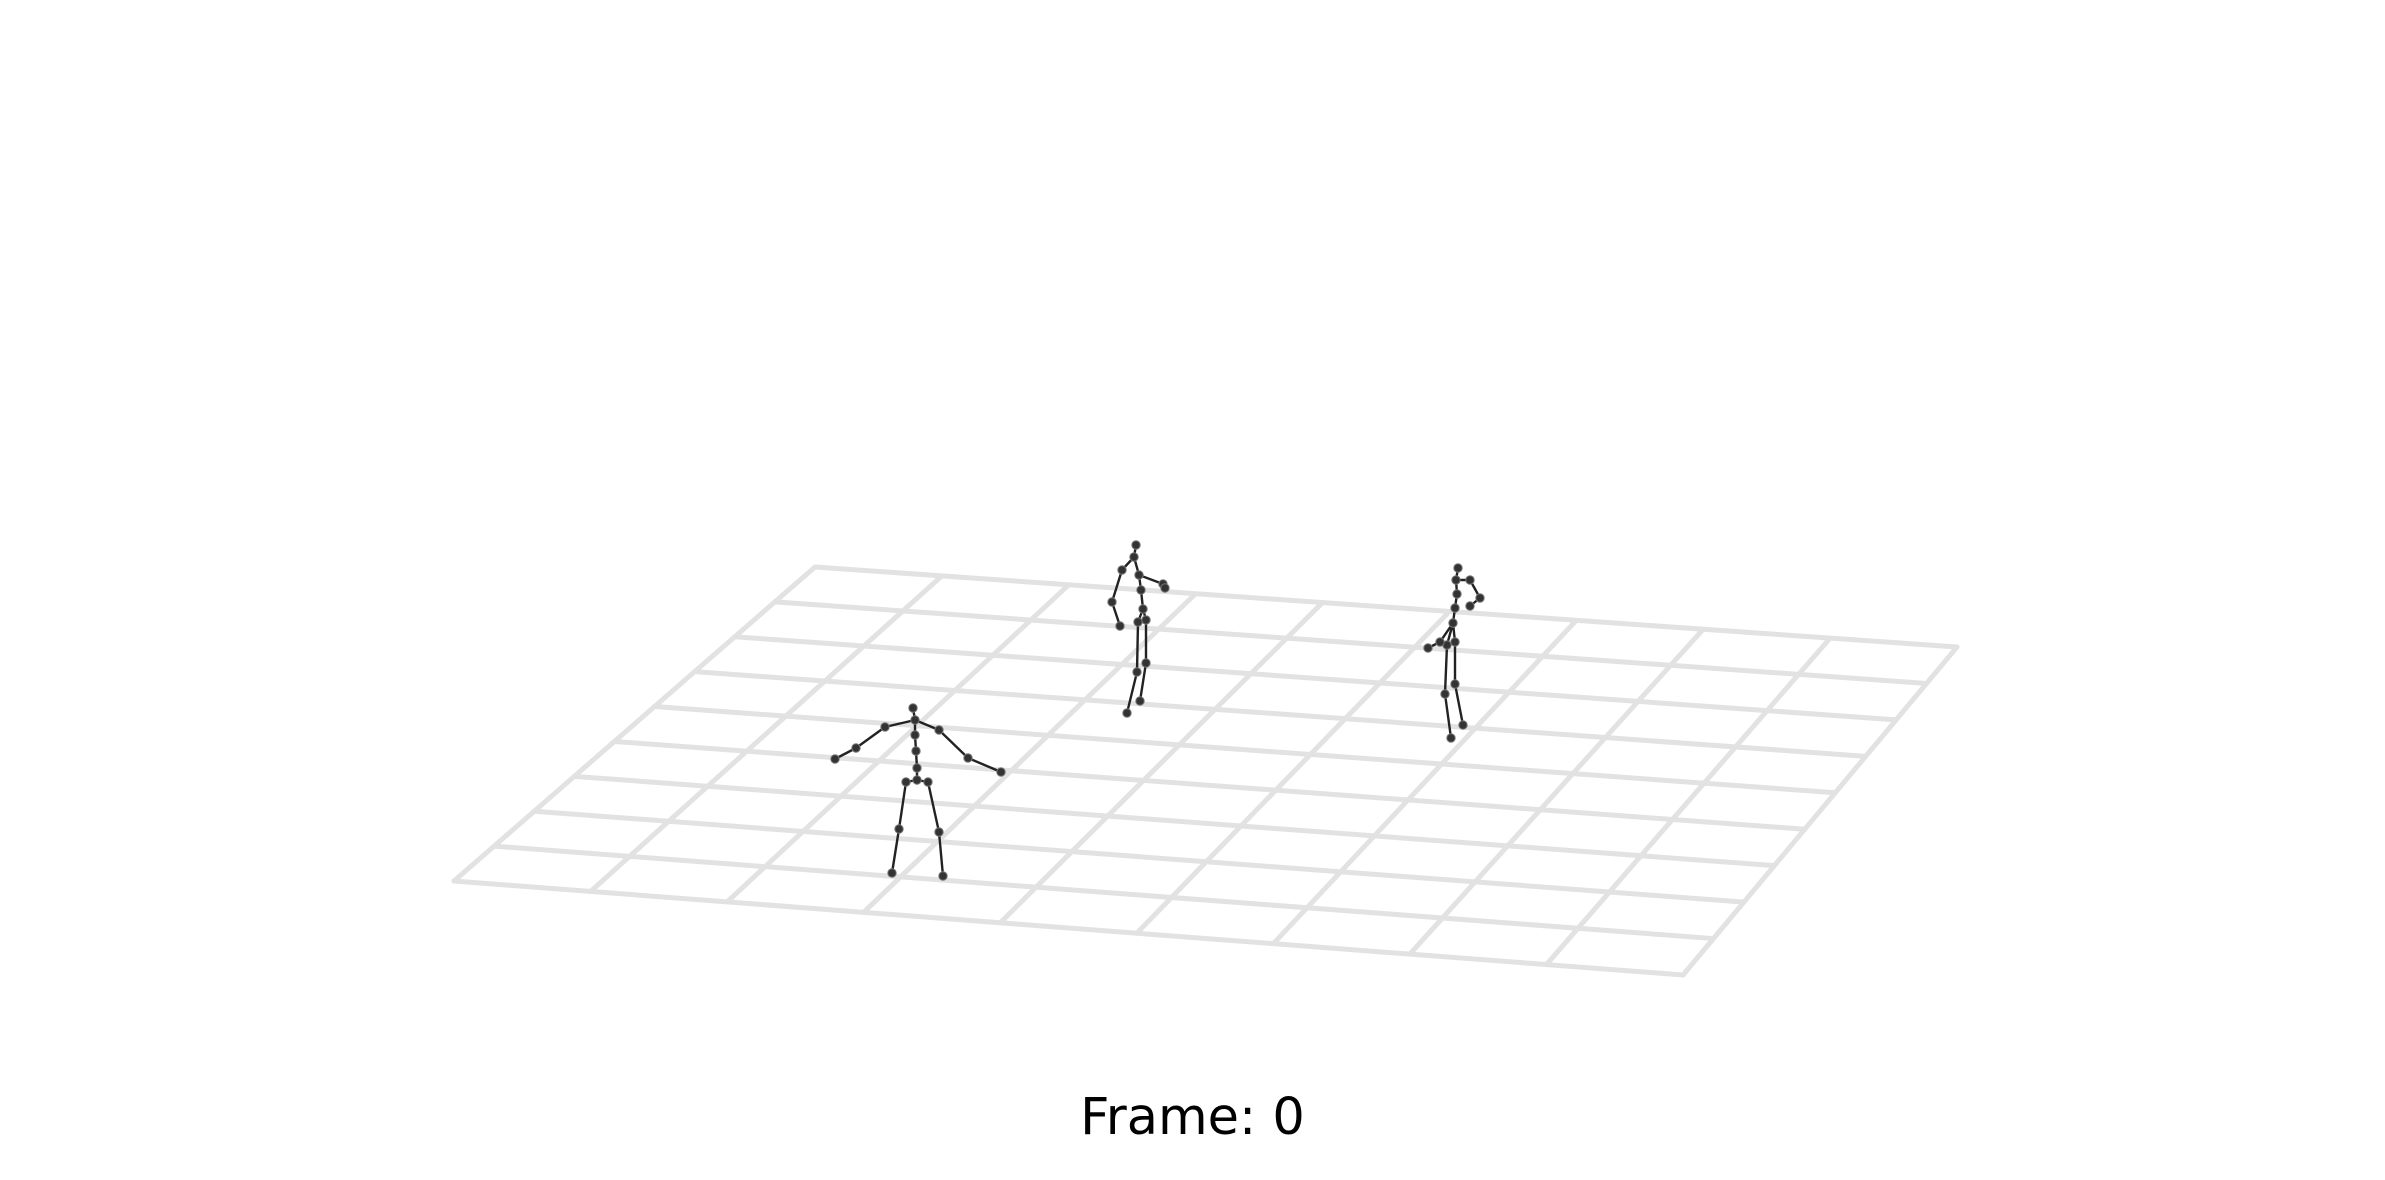 The height and width of the screenshot is (1180, 2385). I want to click on skeleton-middle, so click(1138, 629).